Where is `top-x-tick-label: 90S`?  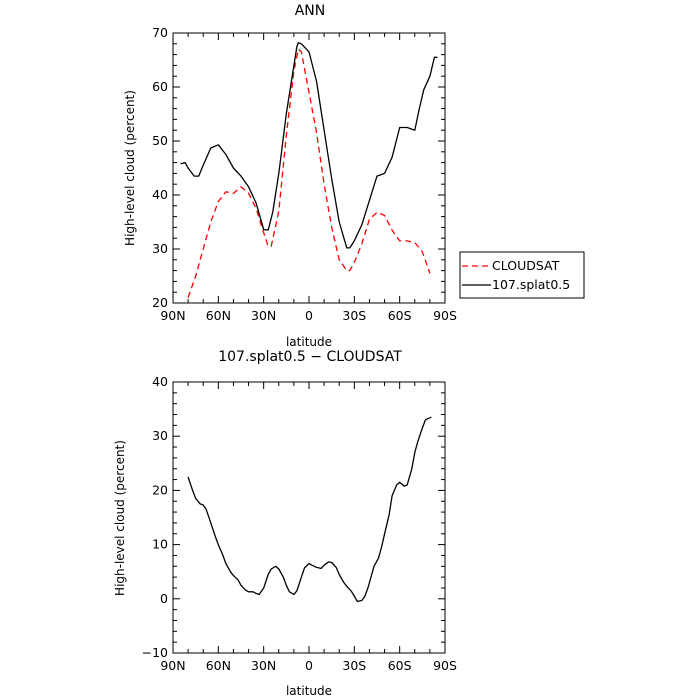
top-x-tick-label: 90S is located at coordinates (445, 315).